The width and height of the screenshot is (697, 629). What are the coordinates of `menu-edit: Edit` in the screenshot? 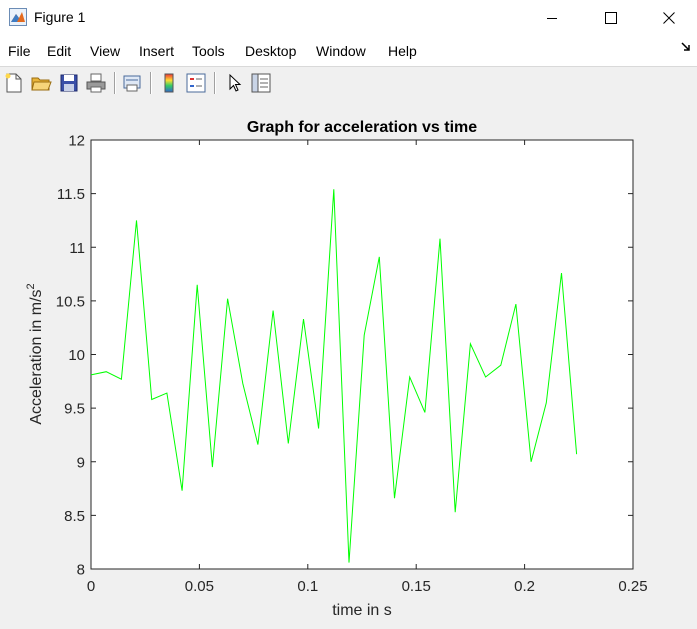 It's located at (59, 51).